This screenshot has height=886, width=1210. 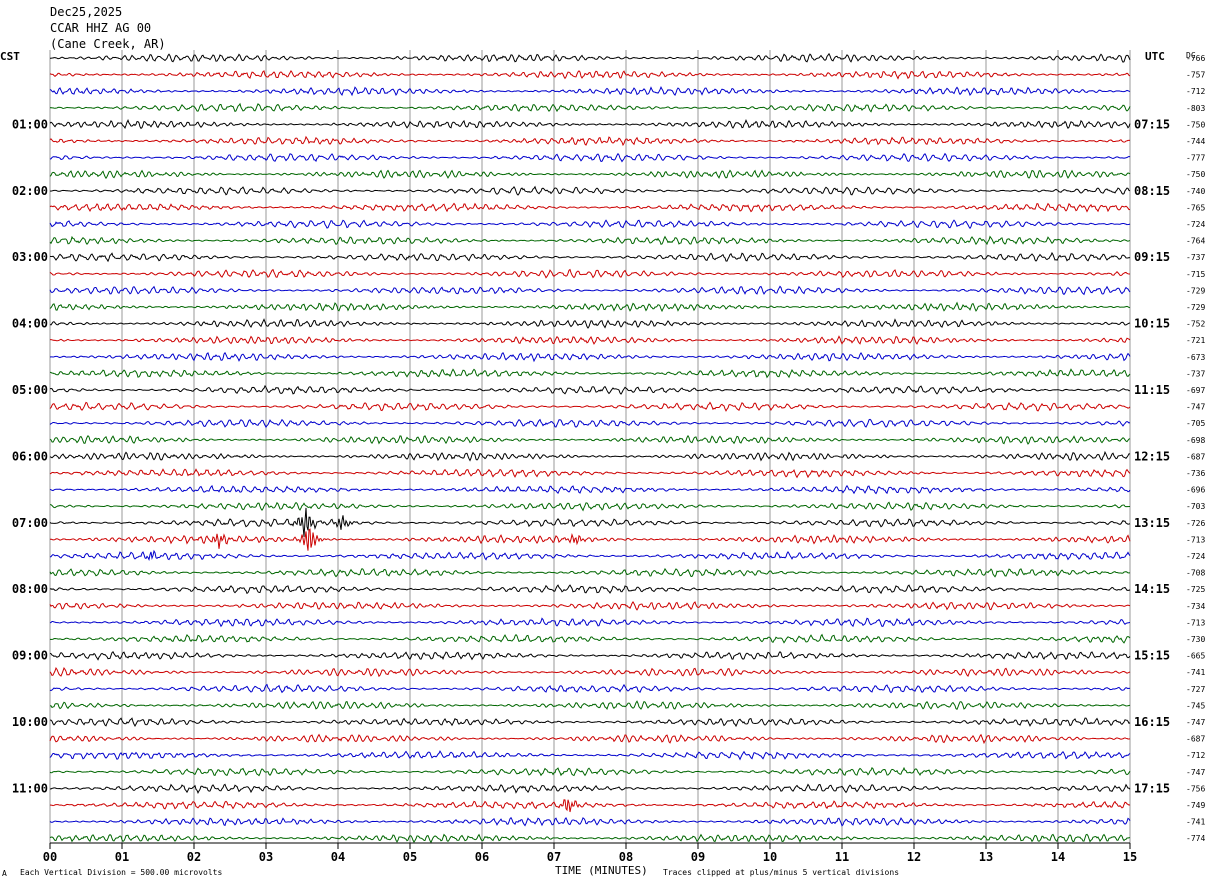 What do you see at coordinates (30, 788) in the screenshot?
I see `left-hour-label: 11:00` at bounding box center [30, 788].